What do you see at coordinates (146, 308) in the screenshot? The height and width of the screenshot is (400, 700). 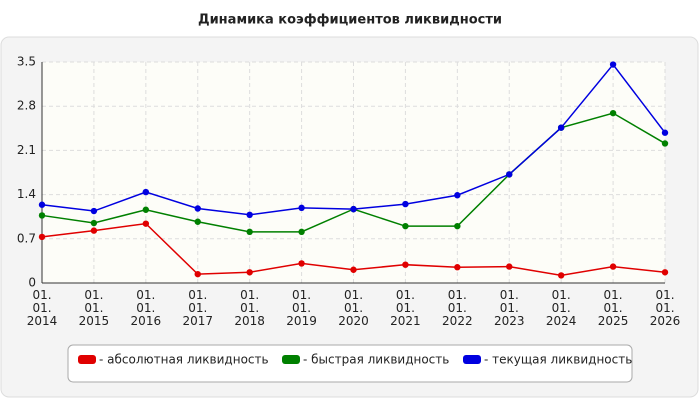 I see `x-tick-label: 01. 01. 2016` at bounding box center [146, 308].